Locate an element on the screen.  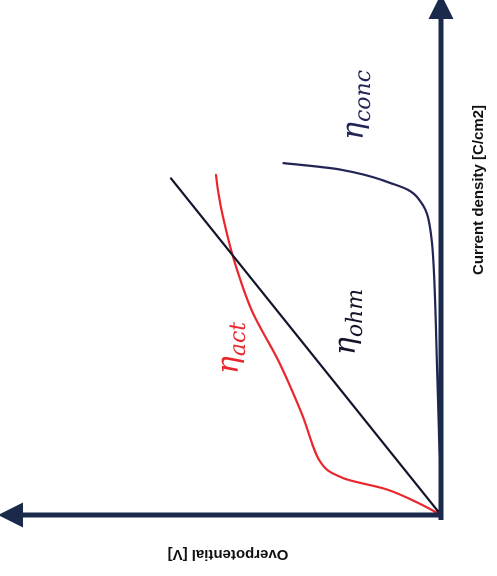
eta-conc-label: ηconc is located at coordinates (356, 105).